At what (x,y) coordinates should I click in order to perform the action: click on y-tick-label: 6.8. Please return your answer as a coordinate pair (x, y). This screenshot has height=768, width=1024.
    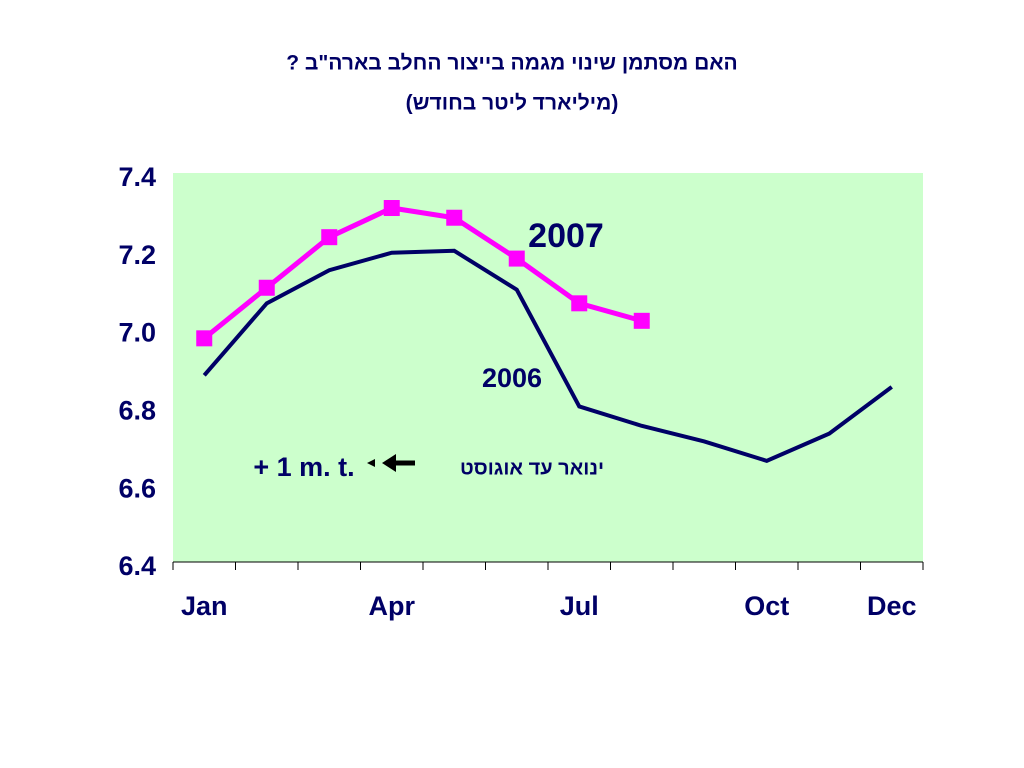
    Looking at the image, I should click on (137, 411).